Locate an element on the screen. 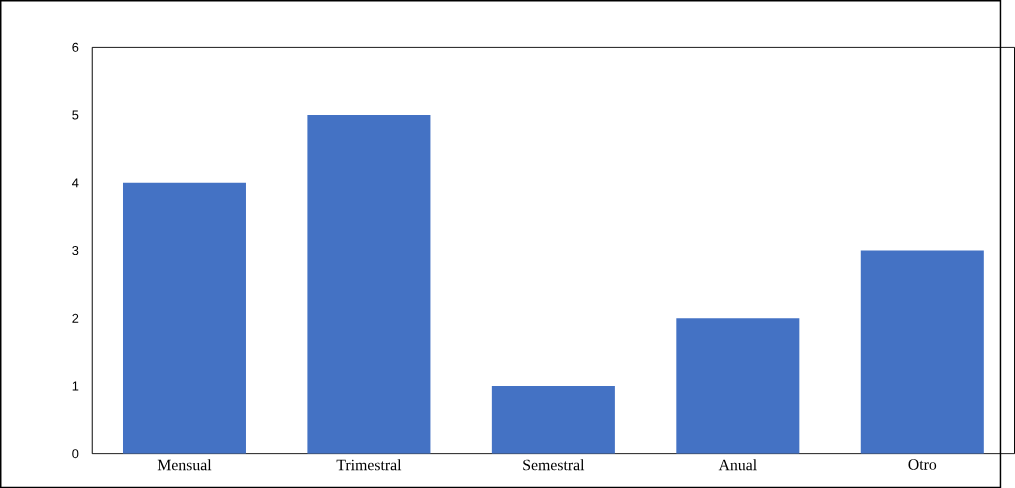 Image resolution: width=1015 pixels, height=488 pixels. x-tick-label: Otro is located at coordinates (922, 464).